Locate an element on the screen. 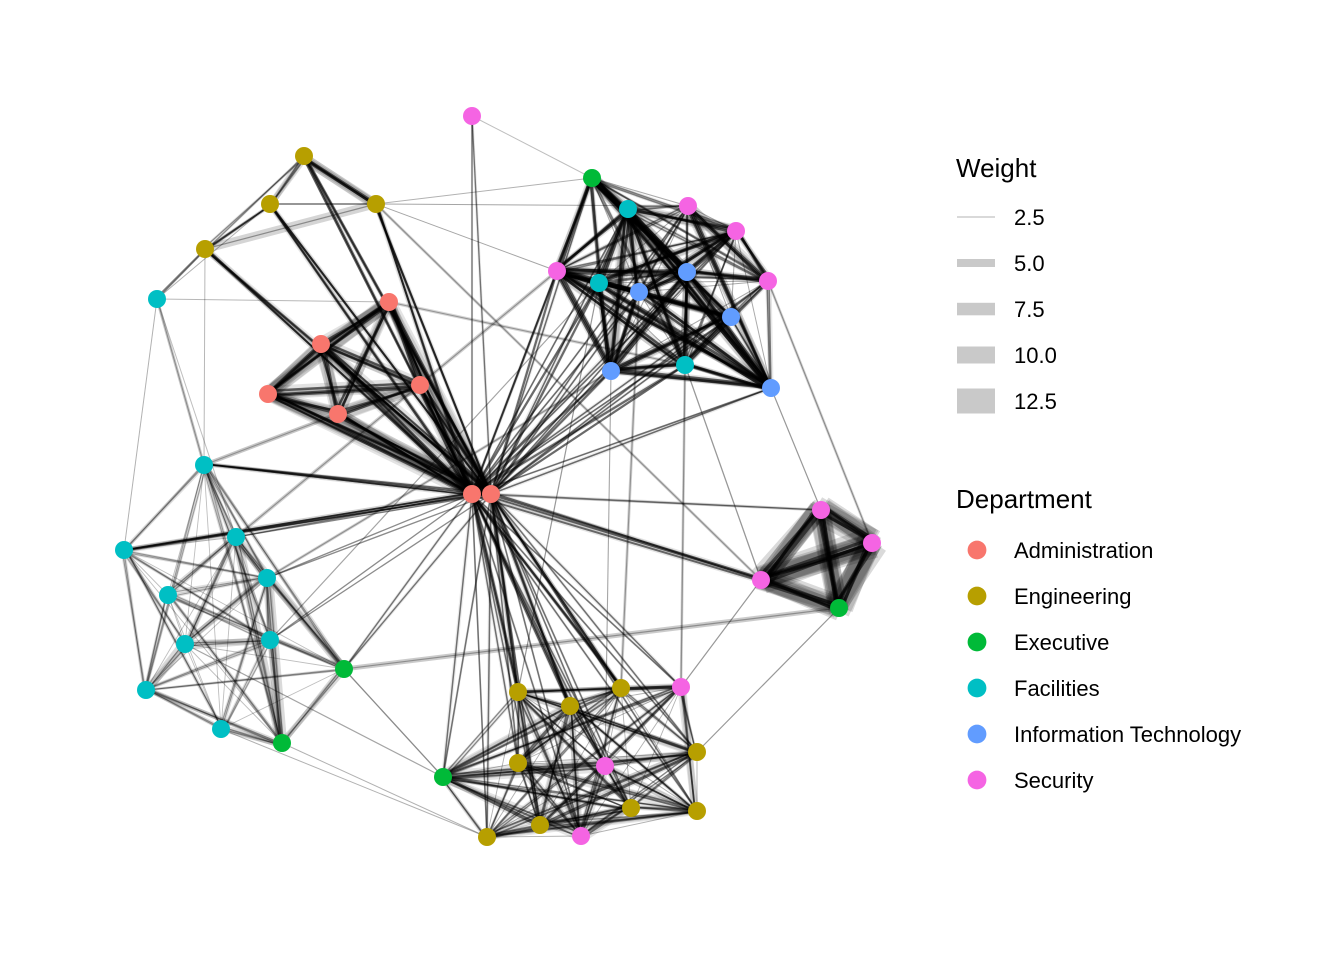 This screenshot has width=1344, height=960. svg-text: 12.5 is located at coordinates (1035, 401).